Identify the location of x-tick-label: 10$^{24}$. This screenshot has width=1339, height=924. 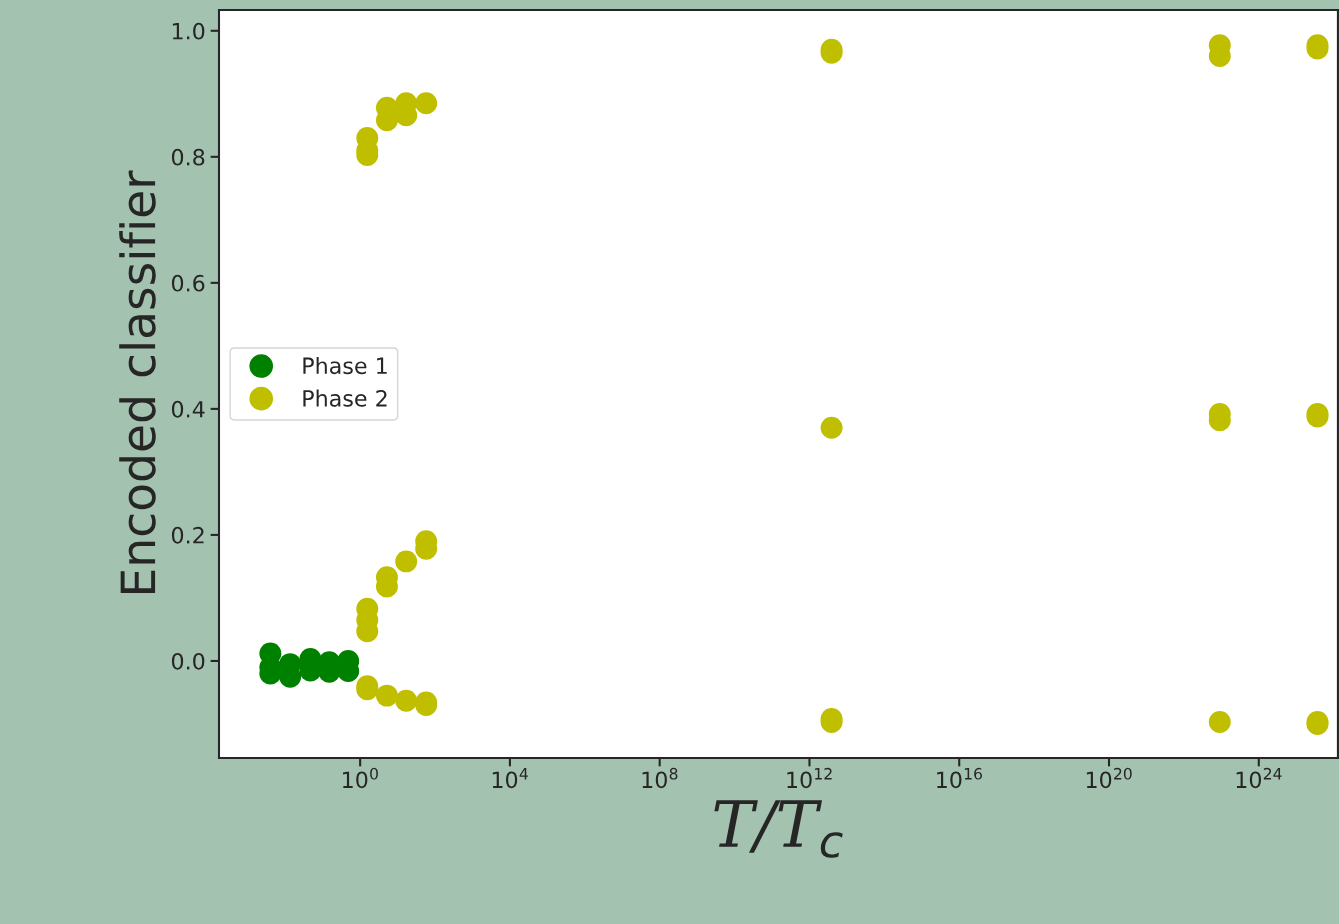
(1259, 778).